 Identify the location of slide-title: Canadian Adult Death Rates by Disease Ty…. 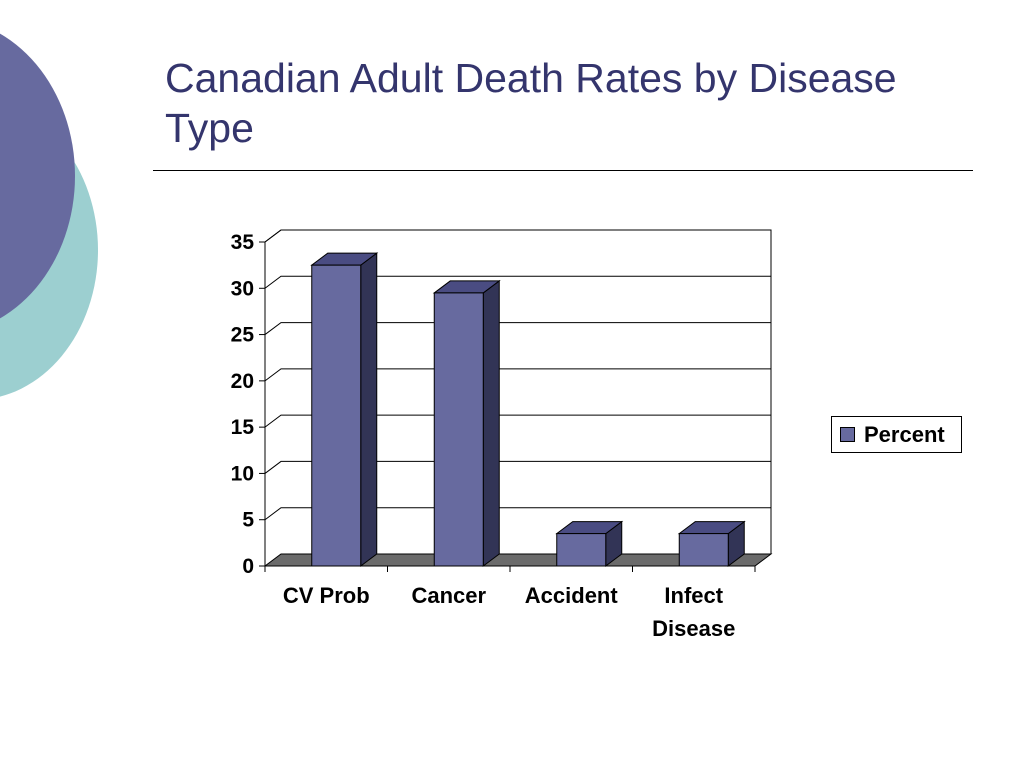
(531, 103).